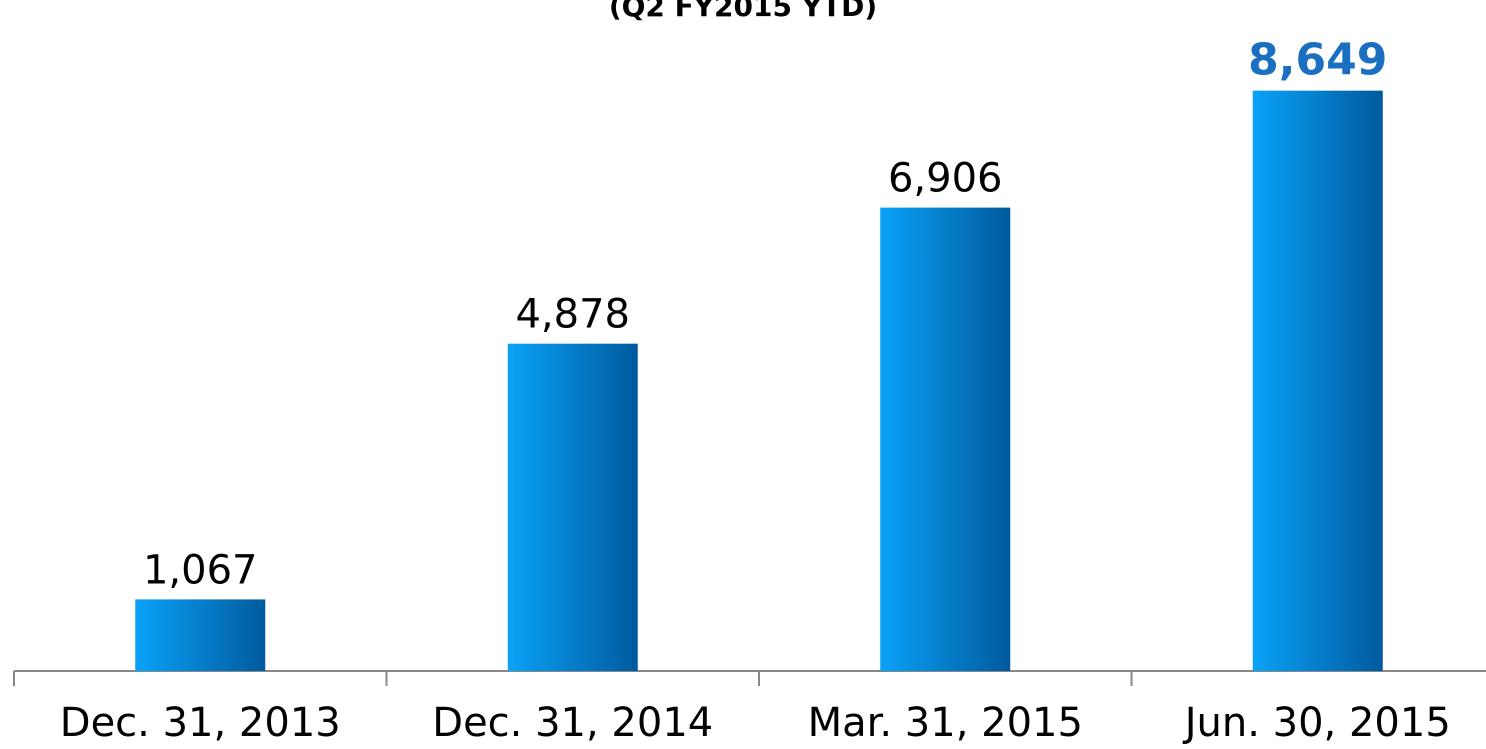 The width and height of the screenshot is (1486, 749). Describe the element at coordinates (1316, 723) in the screenshot. I see `x-tick-label: Jun. 30, 2015` at that location.